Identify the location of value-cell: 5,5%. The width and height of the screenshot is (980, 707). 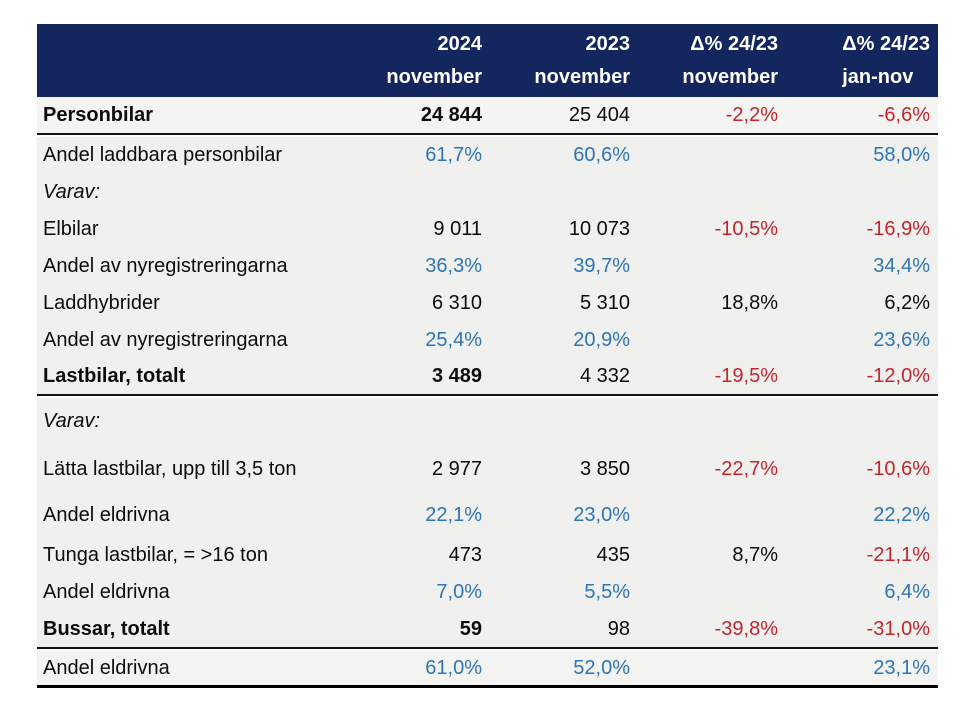
(607, 592).